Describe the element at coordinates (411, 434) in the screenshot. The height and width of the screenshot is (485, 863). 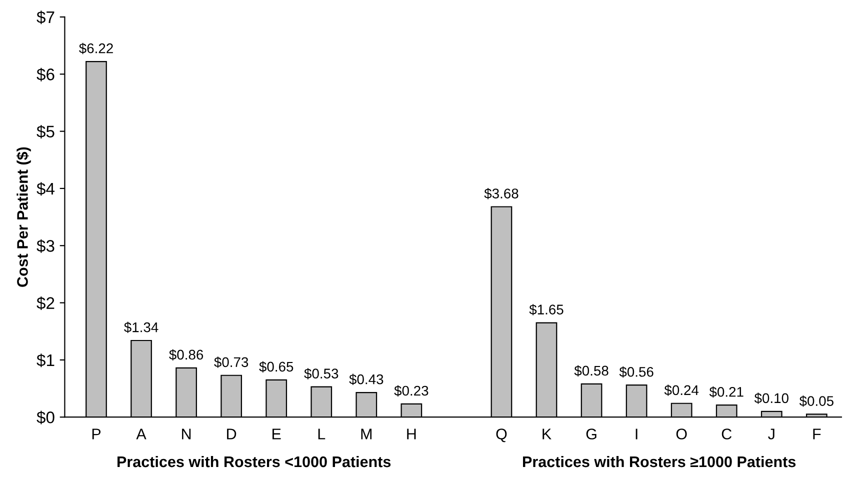
I see `x-tick-label: H` at that location.